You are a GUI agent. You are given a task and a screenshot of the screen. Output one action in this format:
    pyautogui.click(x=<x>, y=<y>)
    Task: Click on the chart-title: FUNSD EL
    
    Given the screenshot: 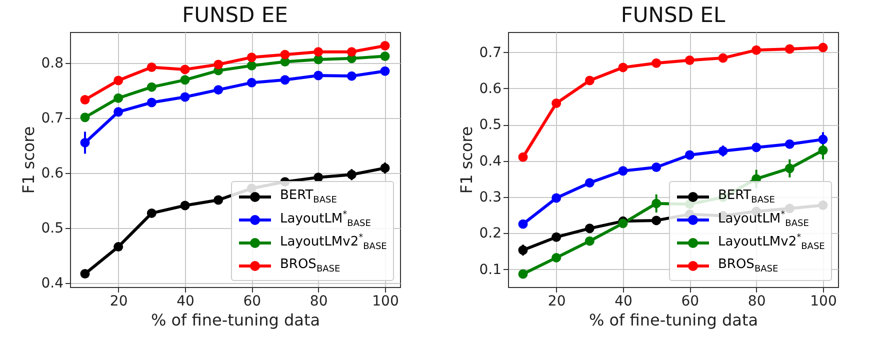 What is the action you would take?
    pyautogui.click(x=673, y=15)
    